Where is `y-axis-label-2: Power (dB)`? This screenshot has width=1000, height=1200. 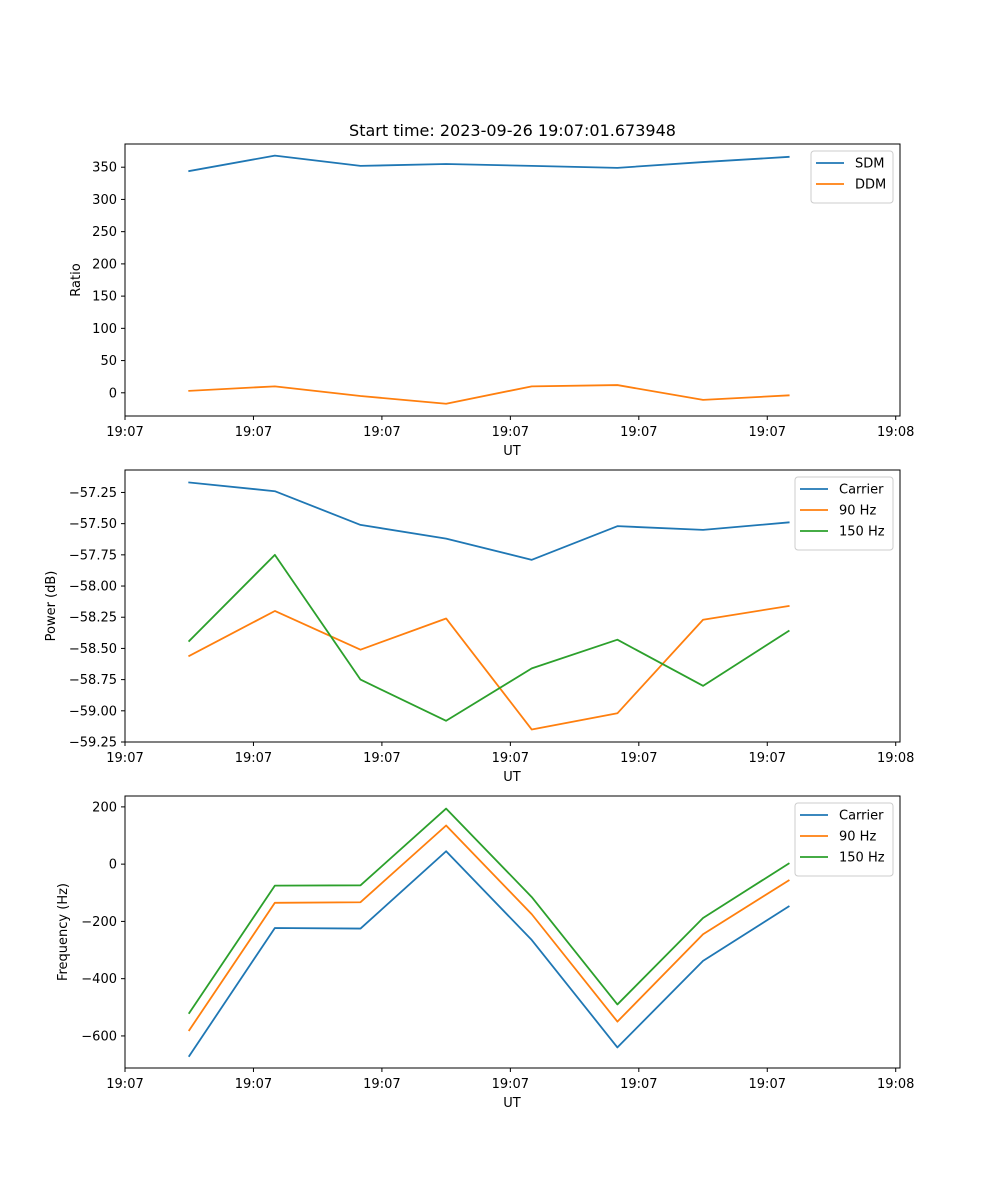
y-axis-label-2: Power (dB) is located at coordinates (51, 606).